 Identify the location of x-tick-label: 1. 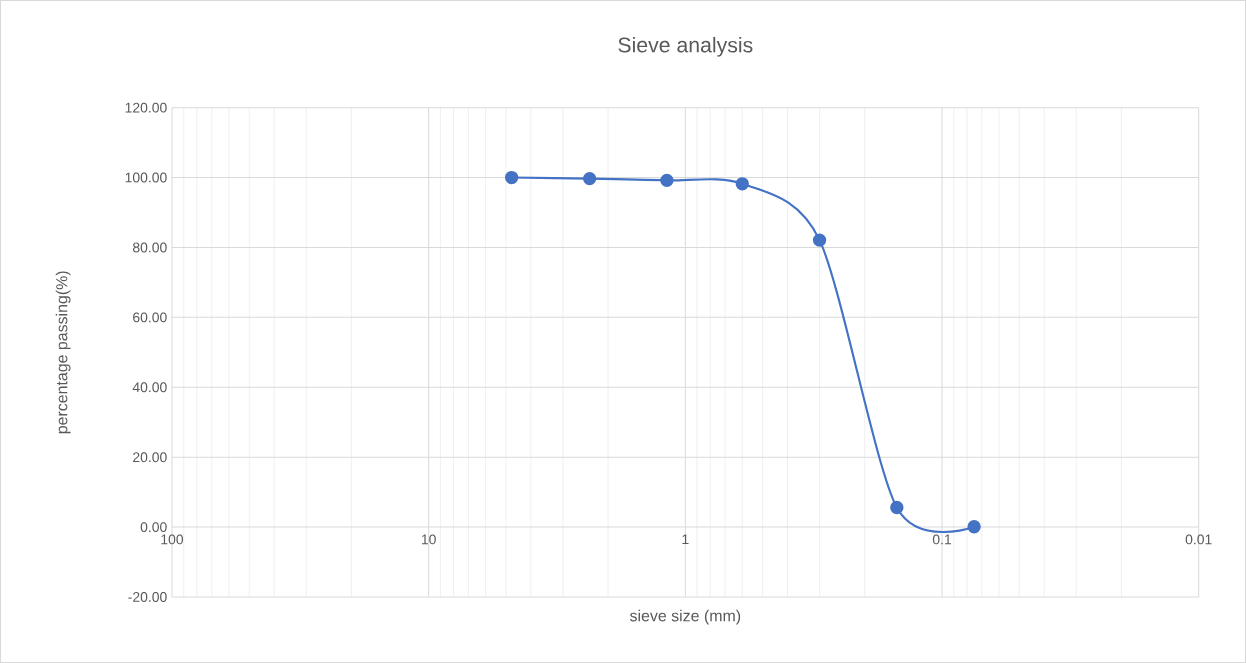
(685, 539).